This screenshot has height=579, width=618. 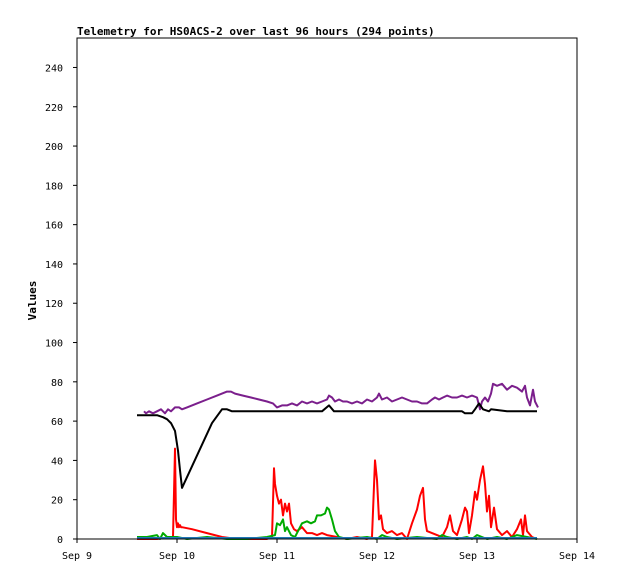 I want to click on y-tick-label: 20, so click(x=57, y=501).